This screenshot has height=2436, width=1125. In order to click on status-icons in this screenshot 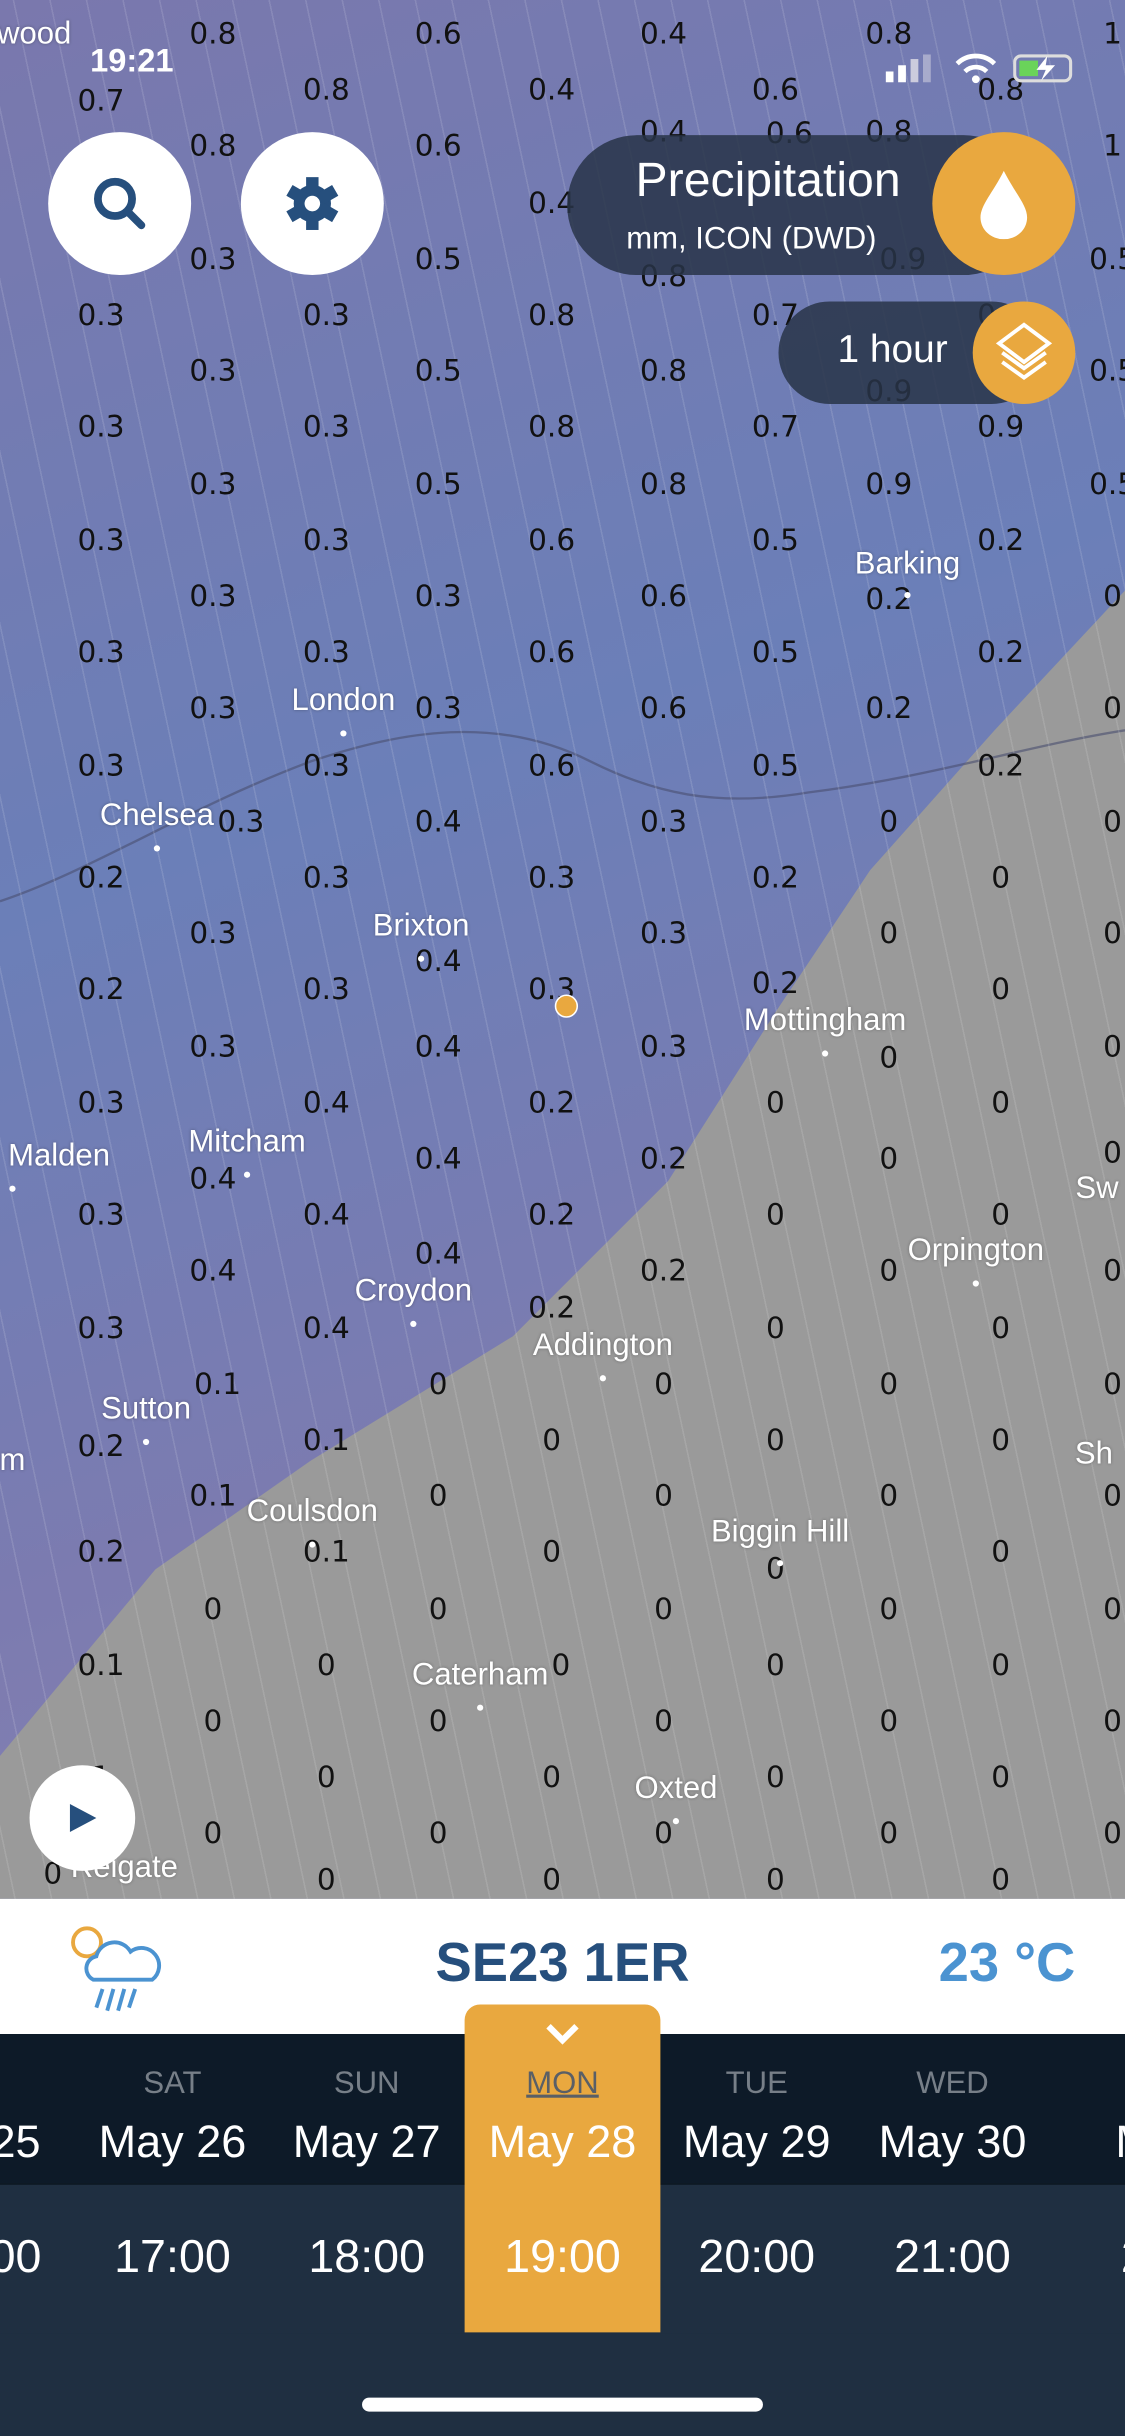, I will do `click(982, 68)`.